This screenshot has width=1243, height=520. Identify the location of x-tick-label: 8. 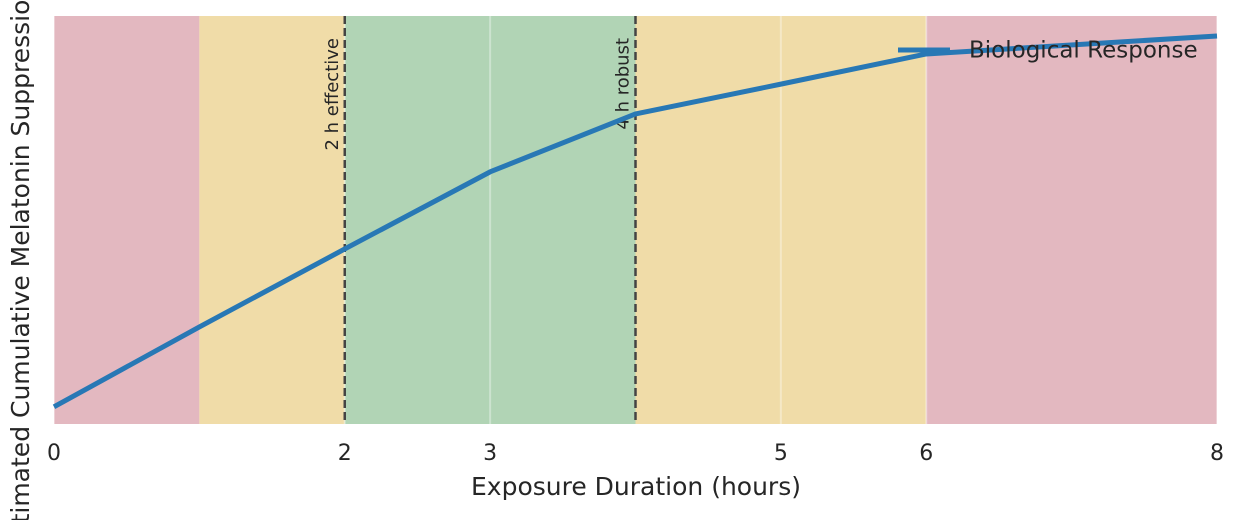
(1217, 453).